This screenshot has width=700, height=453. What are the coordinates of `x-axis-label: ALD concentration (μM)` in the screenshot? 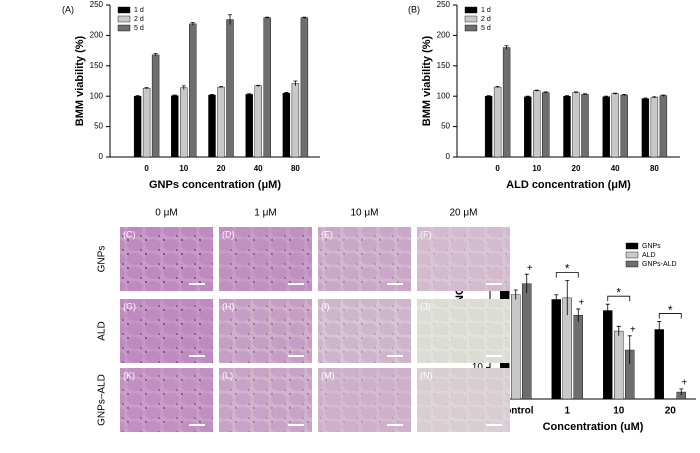 It's located at (568, 185).